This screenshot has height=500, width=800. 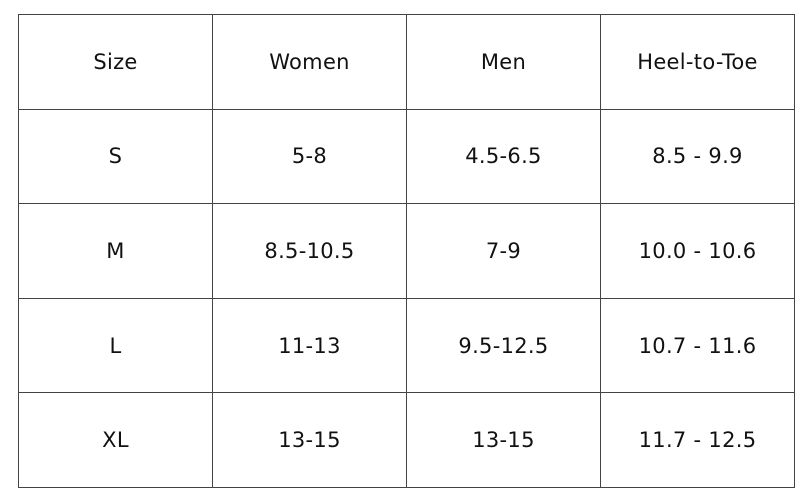 I want to click on table-cell: 9.5-12.5, so click(x=503, y=345).